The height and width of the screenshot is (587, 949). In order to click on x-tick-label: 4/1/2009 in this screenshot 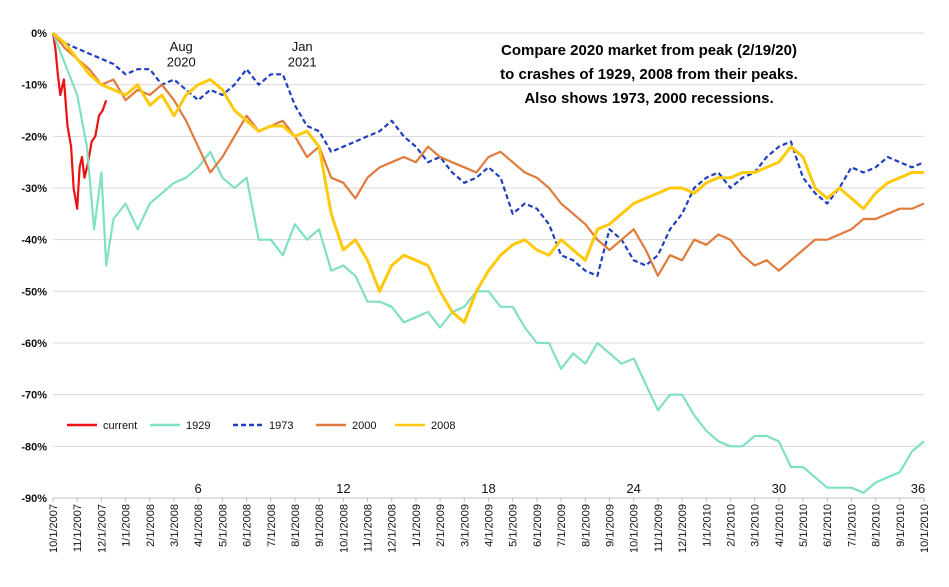, I will do `click(490, 525)`.